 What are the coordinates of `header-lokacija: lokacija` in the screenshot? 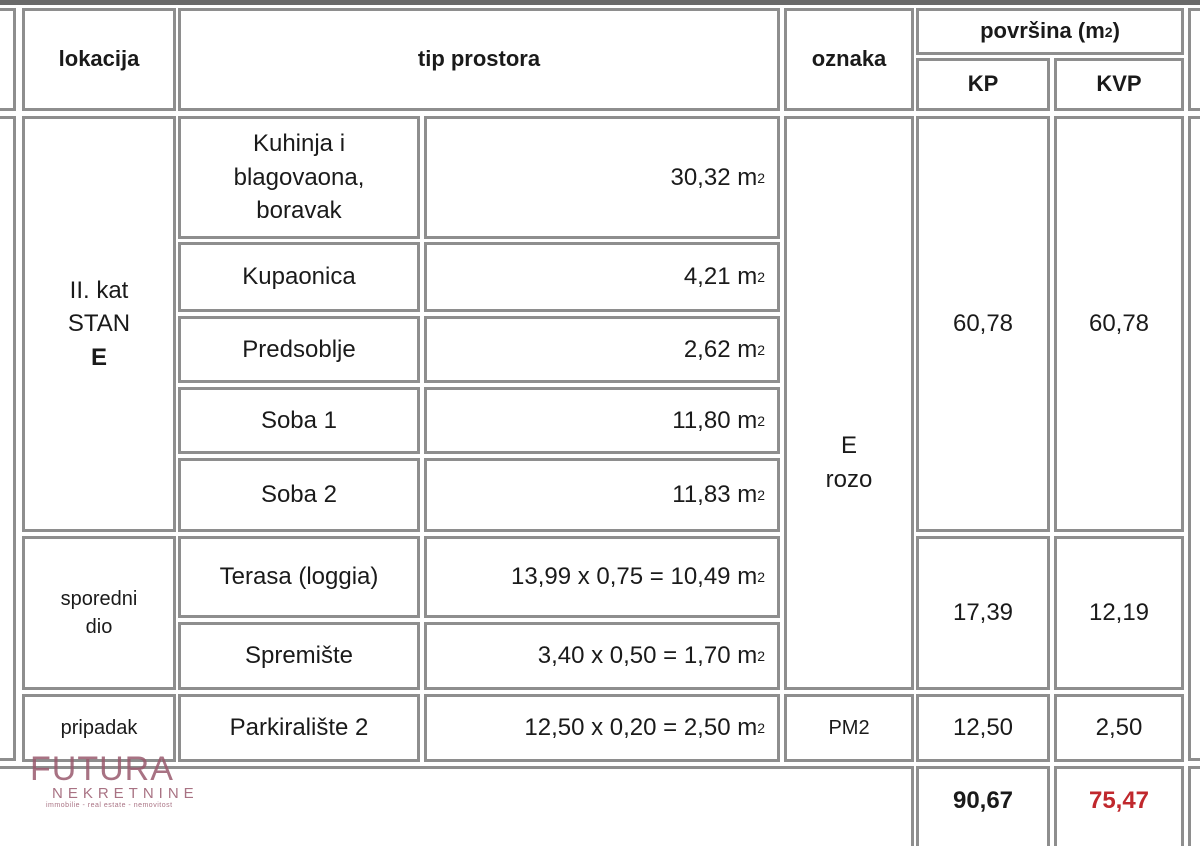 It's located at (99, 59).